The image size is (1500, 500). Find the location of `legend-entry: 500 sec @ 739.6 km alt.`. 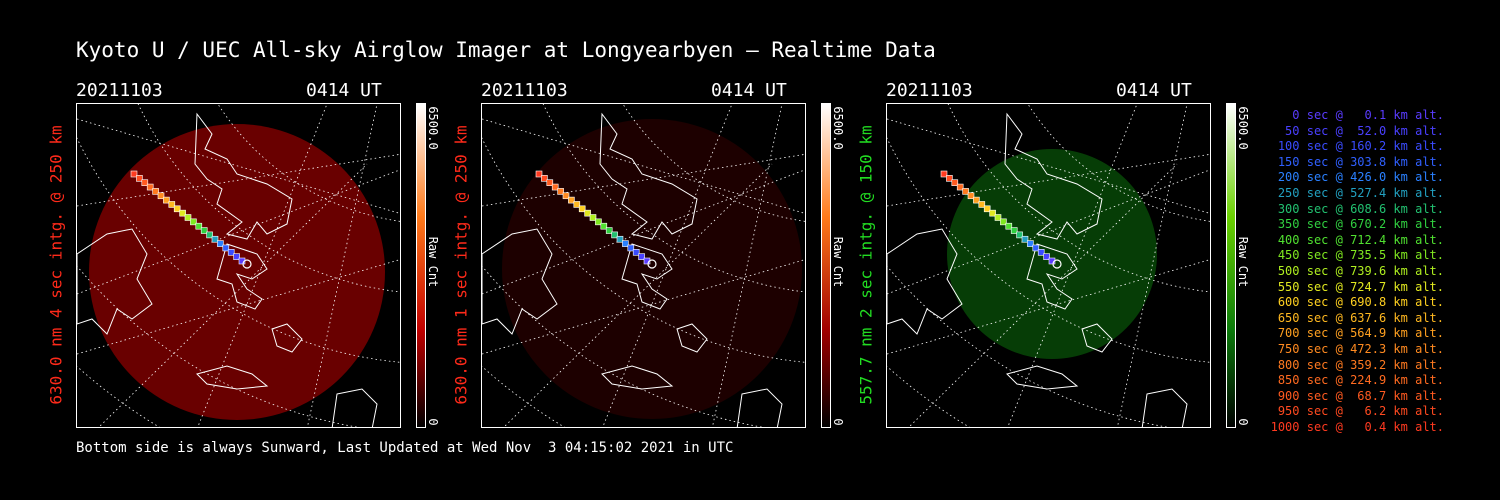

legend-entry: 500 sec @ 739.6 km alt. is located at coordinates (1360, 270).